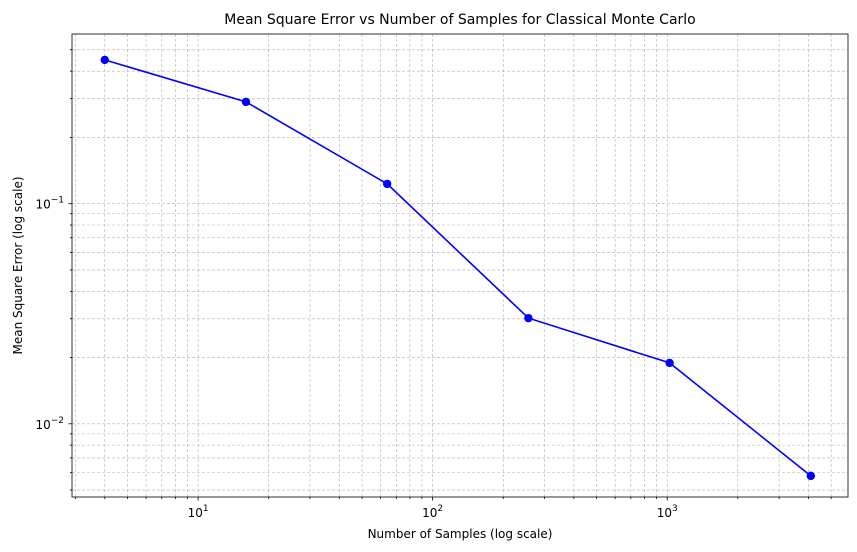  Describe the element at coordinates (432, 512) in the screenshot. I see `x-tick-label: 10²` at that location.